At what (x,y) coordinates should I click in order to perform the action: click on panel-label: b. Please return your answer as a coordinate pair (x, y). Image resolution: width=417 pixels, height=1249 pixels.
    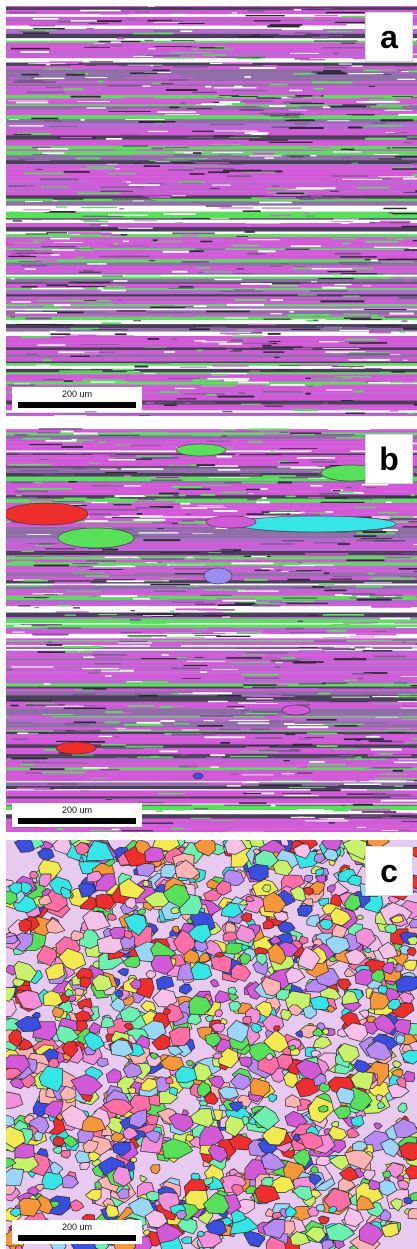
    Looking at the image, I should click on (389, 459).